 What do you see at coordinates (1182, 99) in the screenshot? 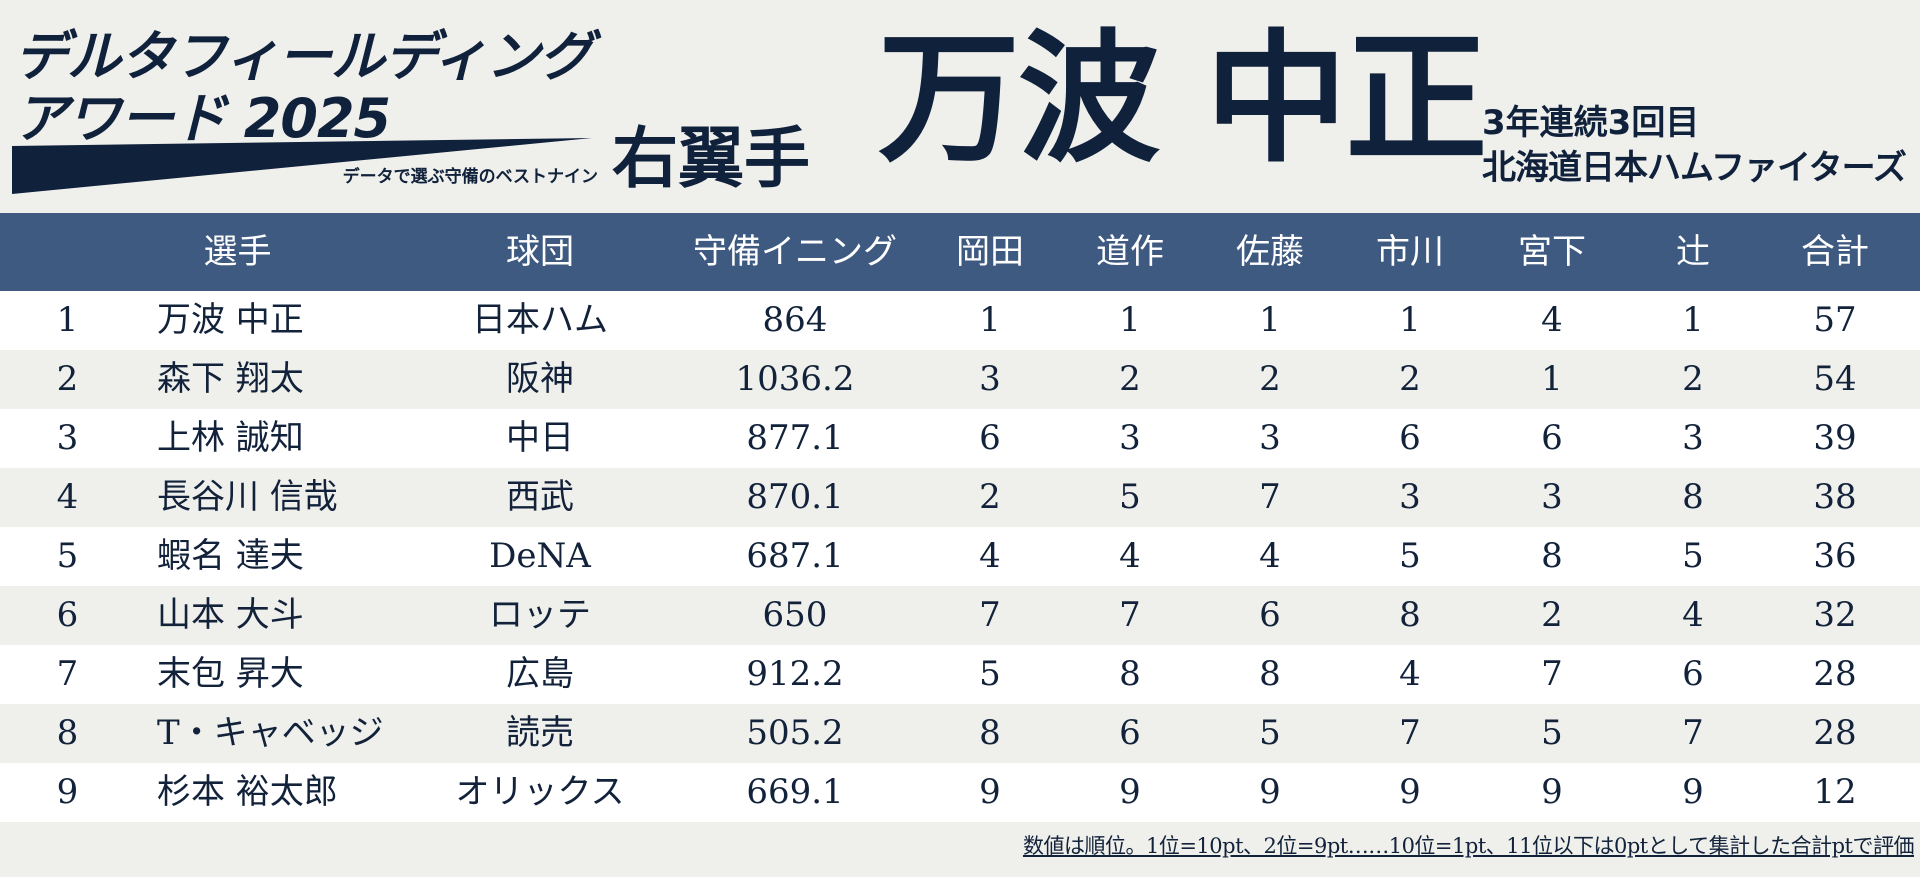
I see `winner-name: 万波 中正` at bounding box center [1182, 99].